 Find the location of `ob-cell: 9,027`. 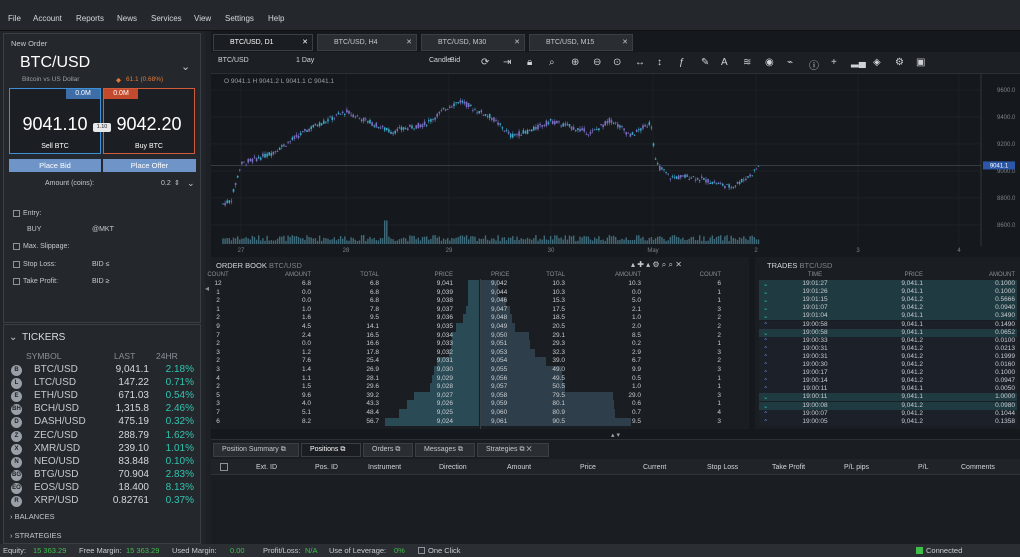

ob-cell: 9,027 is located at coordinates (444, 395).